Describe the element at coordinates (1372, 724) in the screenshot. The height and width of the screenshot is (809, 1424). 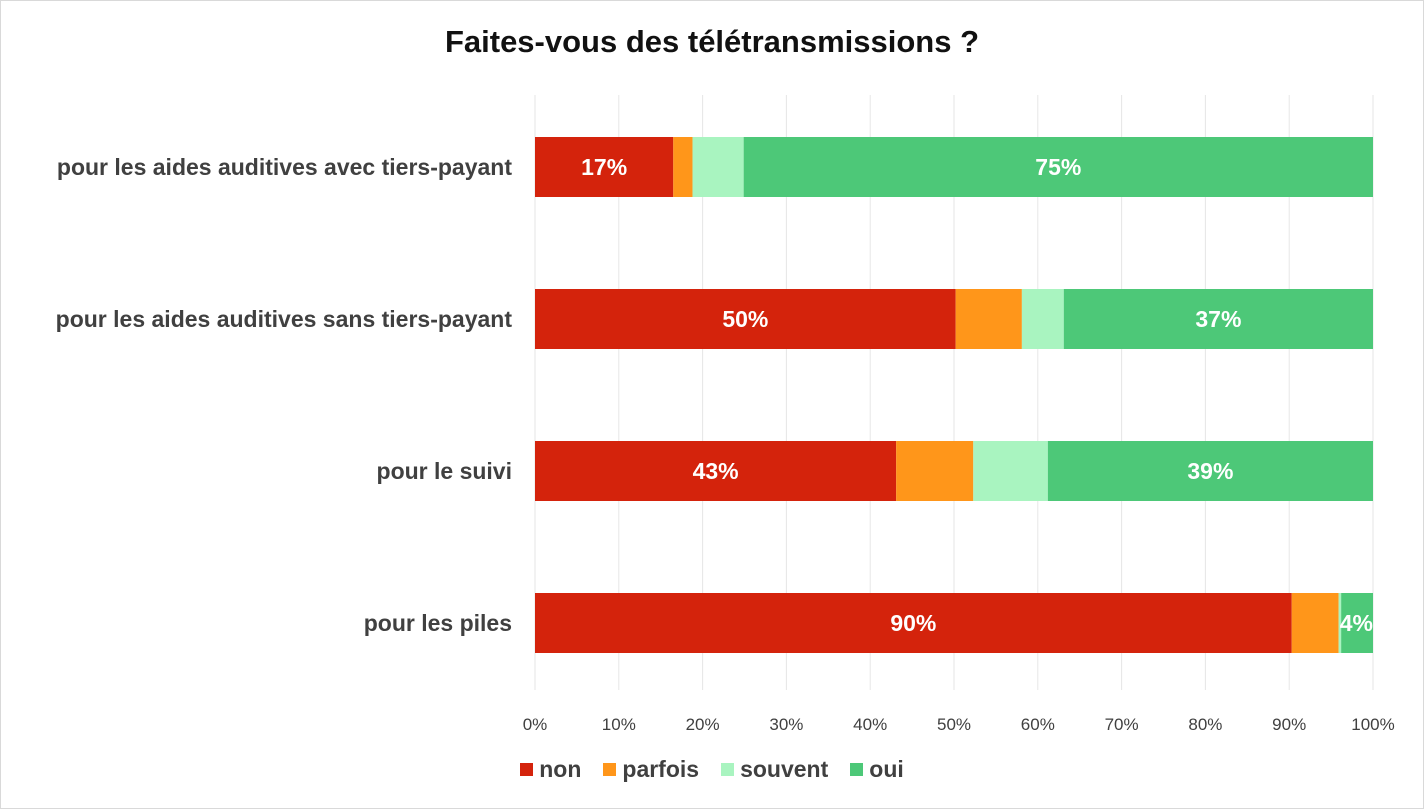
I see `x-tick-label: 100%` at that location.